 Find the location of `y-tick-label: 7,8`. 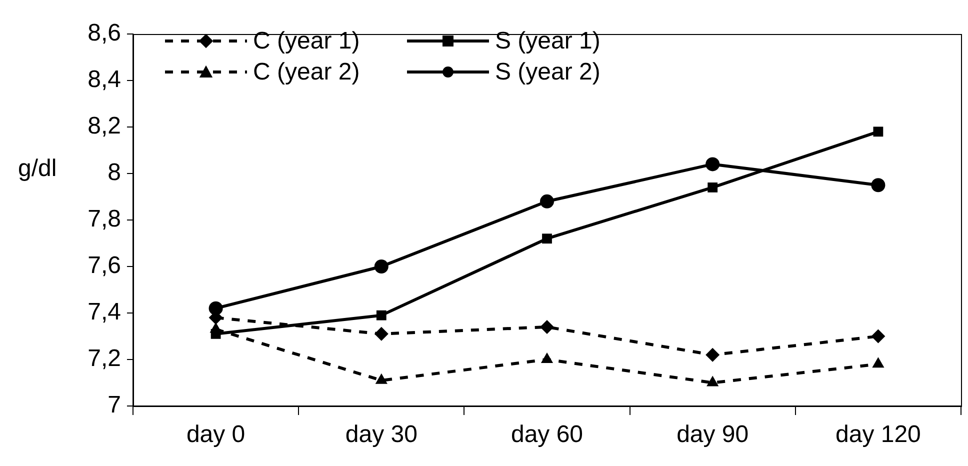

y-tick-label: 7,8 is located at coordinates (104, 219).